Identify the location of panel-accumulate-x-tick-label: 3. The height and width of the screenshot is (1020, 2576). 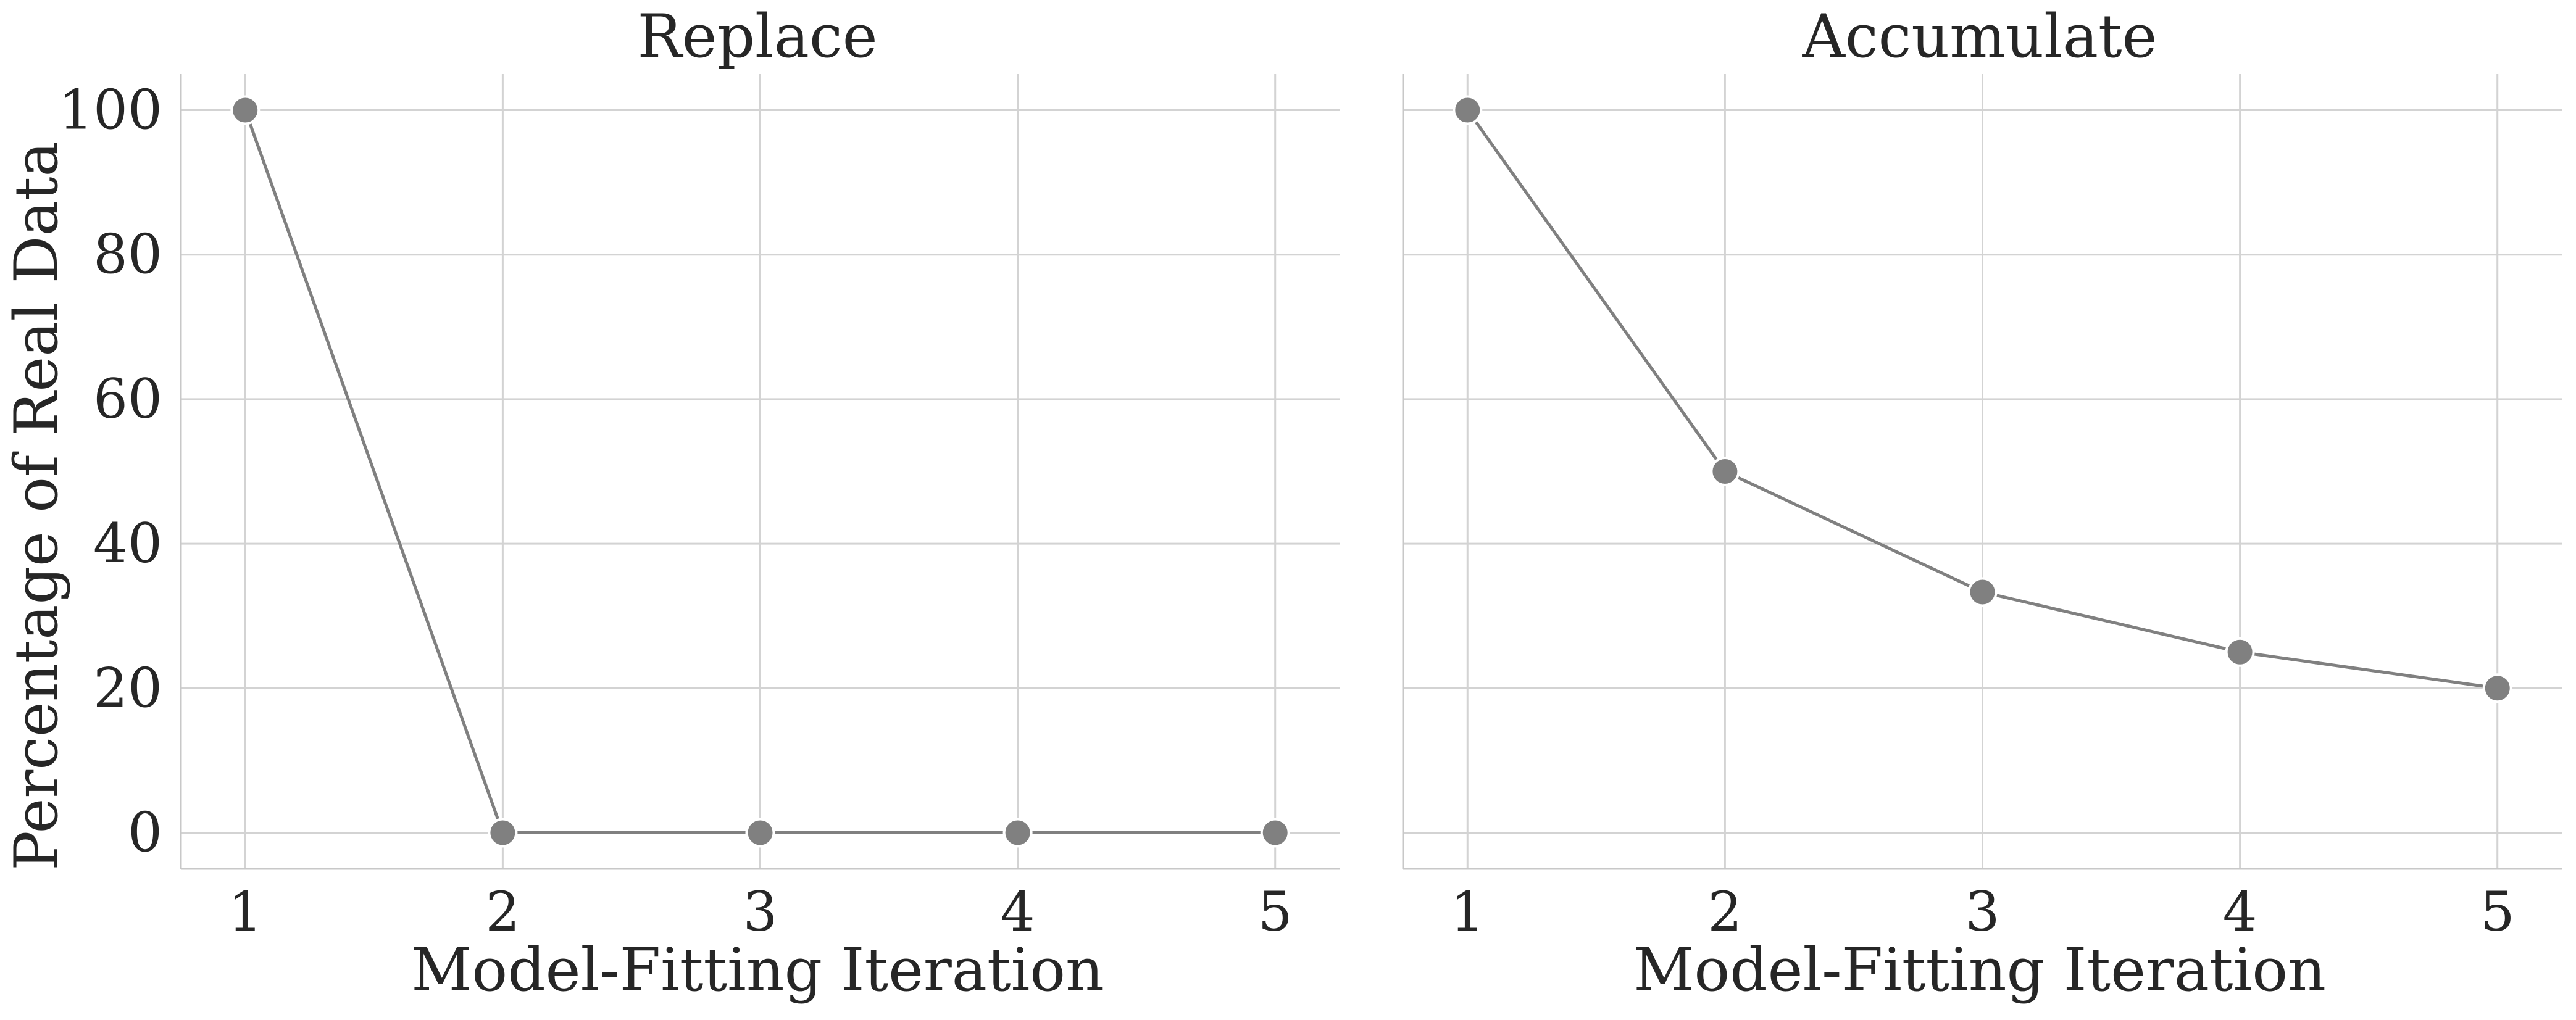
(1983, 911).